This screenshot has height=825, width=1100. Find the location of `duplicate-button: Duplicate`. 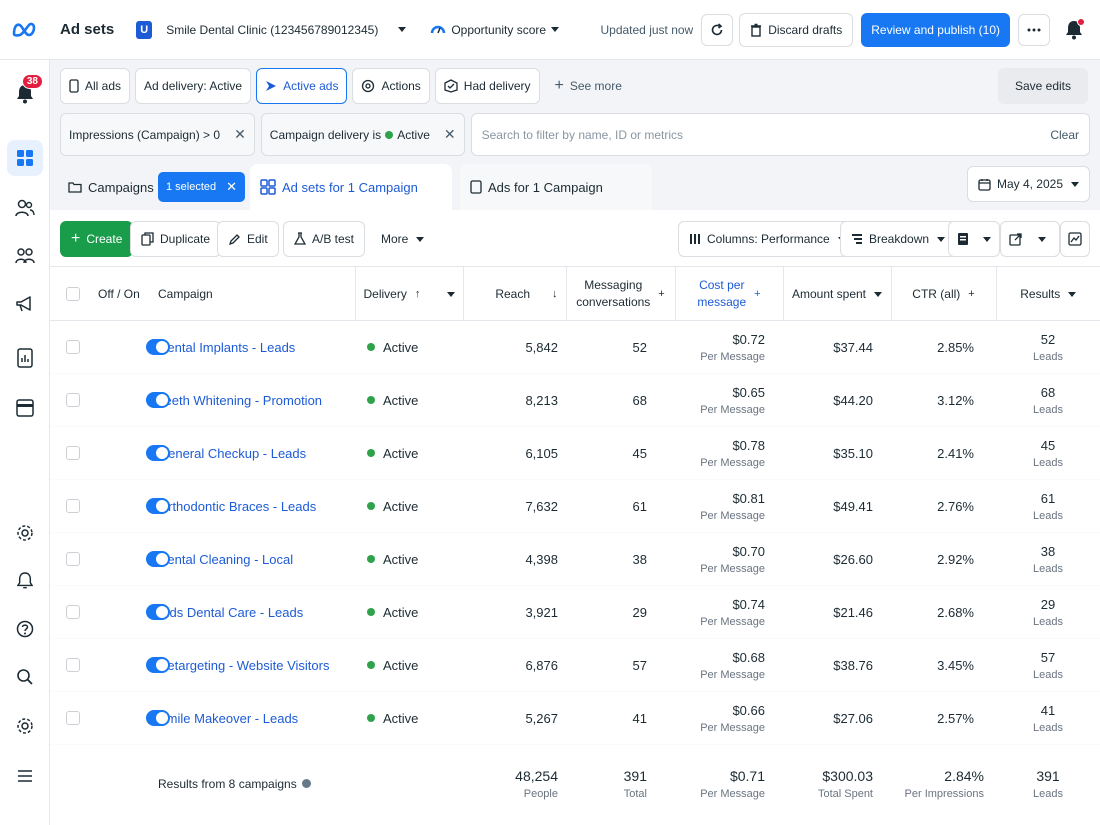

duplicate-button: Duplicate is located at coordinates (176, 239).